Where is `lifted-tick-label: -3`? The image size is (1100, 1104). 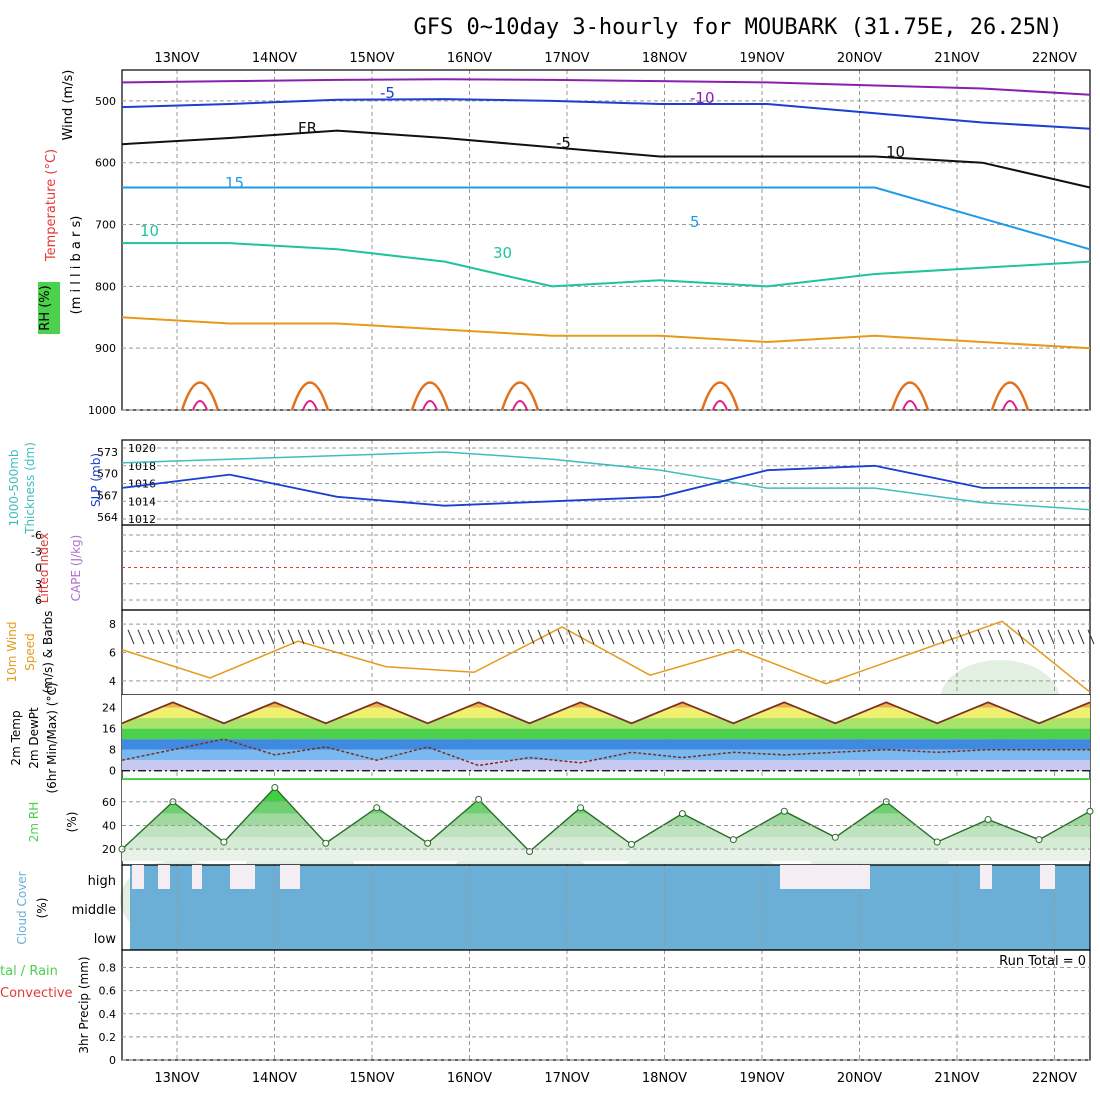 lifted-tick-label: -3 is located at coordinates (36, 551).